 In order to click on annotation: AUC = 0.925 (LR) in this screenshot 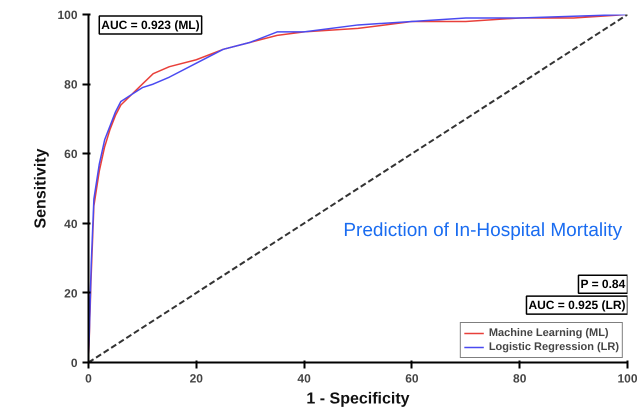, I will do `click(577, 305)`.